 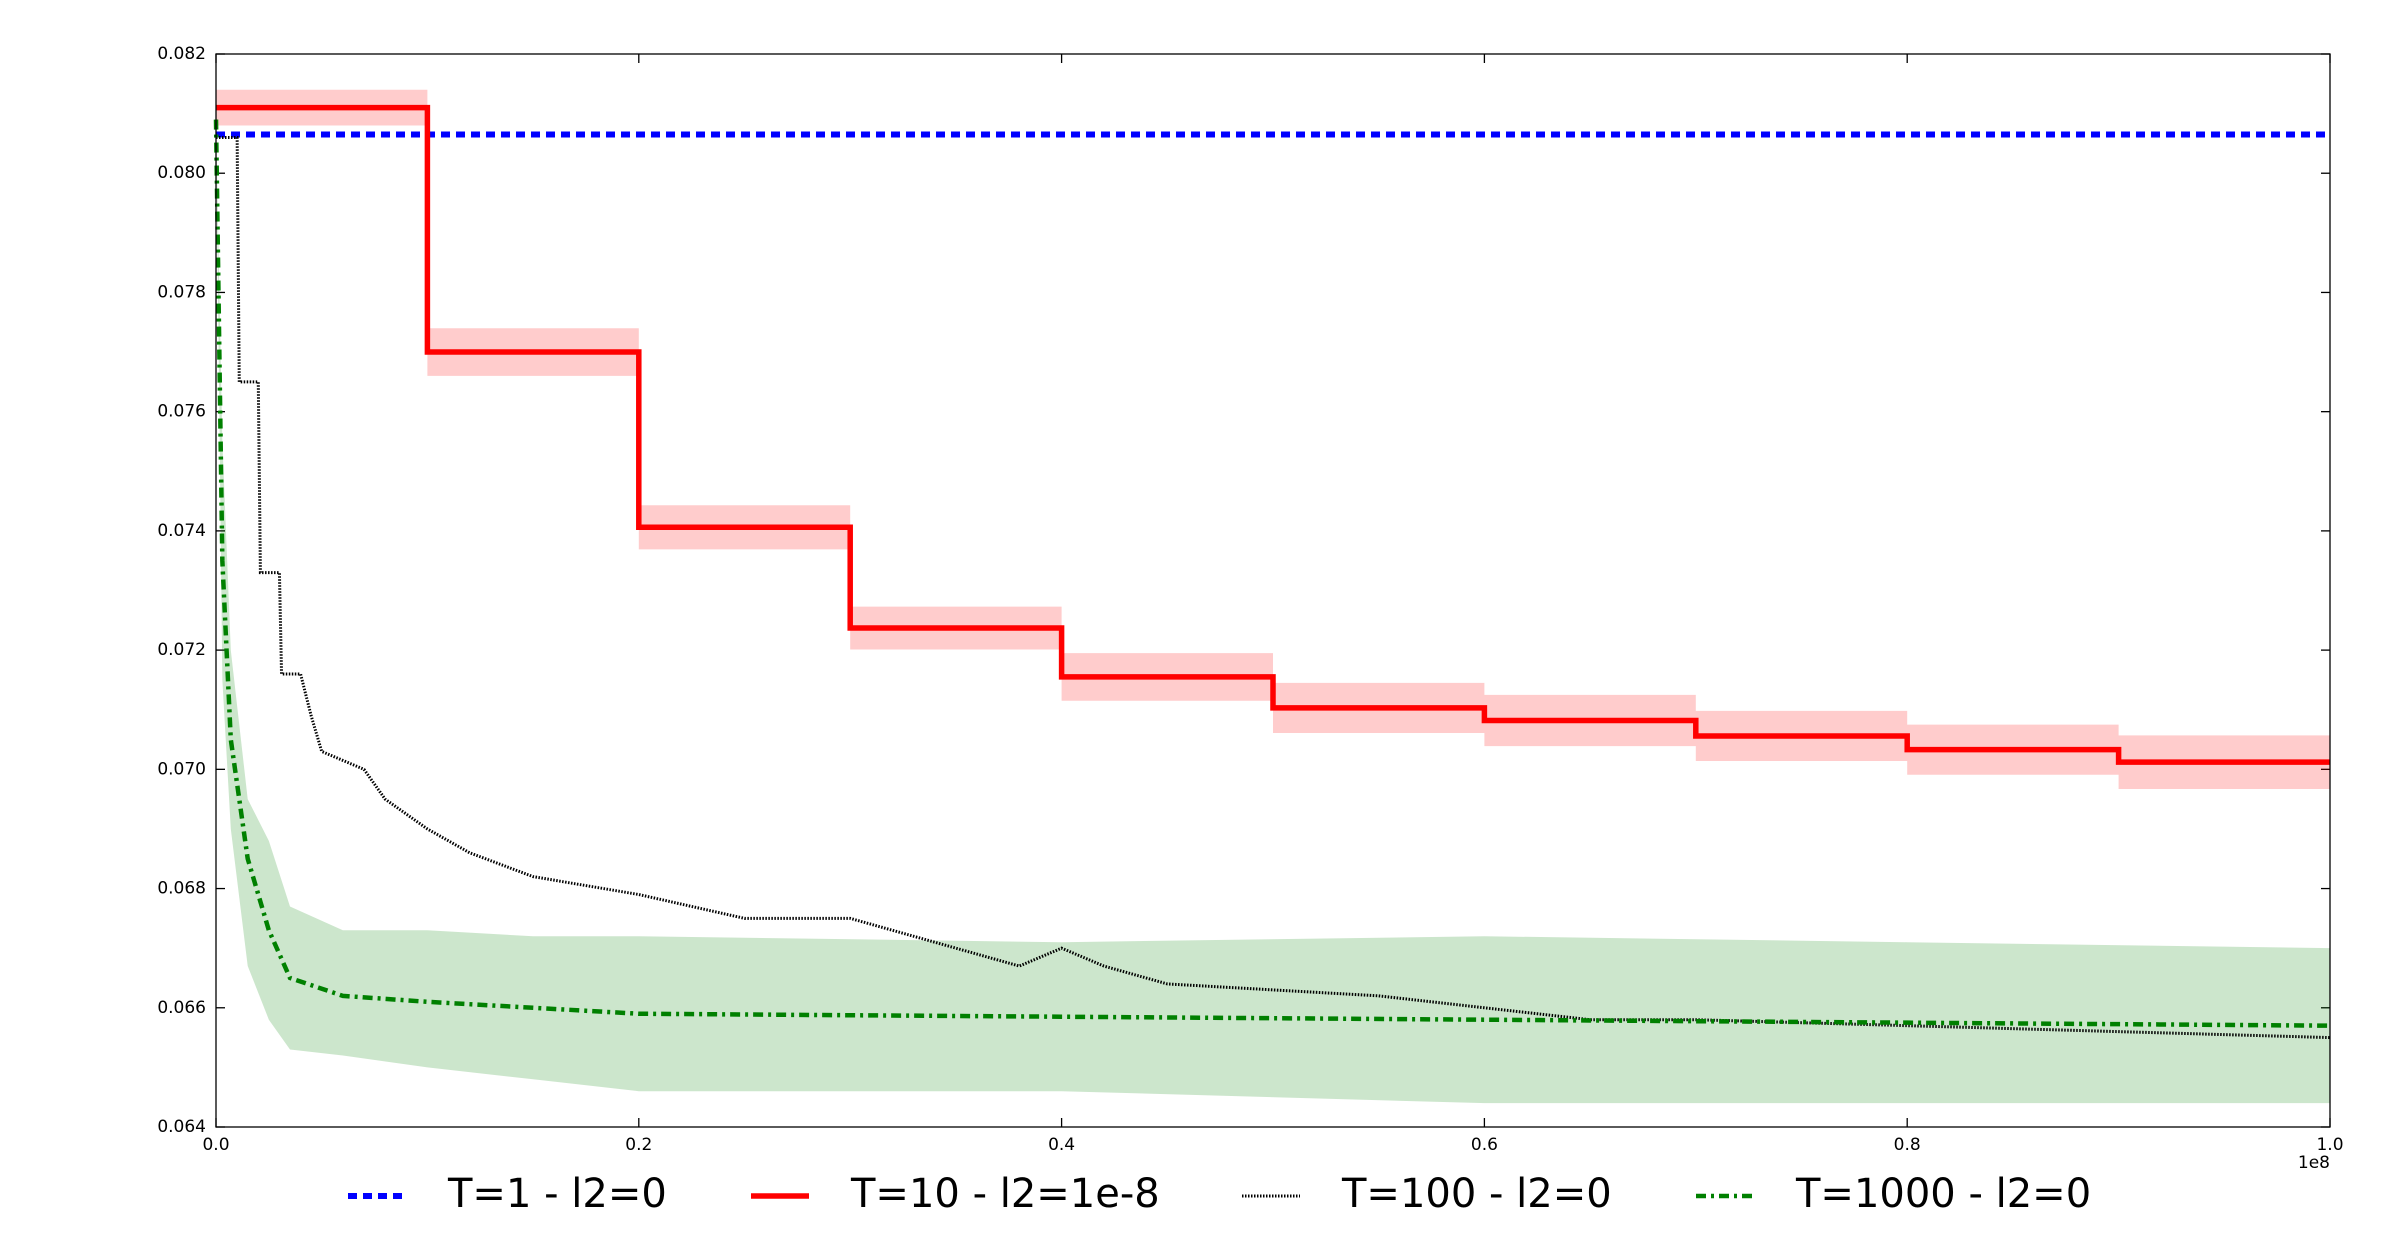 What do you see at coordinates (557, 1194) in the screenshot?
I see `legend-label: T=1 - l2=0` at bounding box center [557, 1194].